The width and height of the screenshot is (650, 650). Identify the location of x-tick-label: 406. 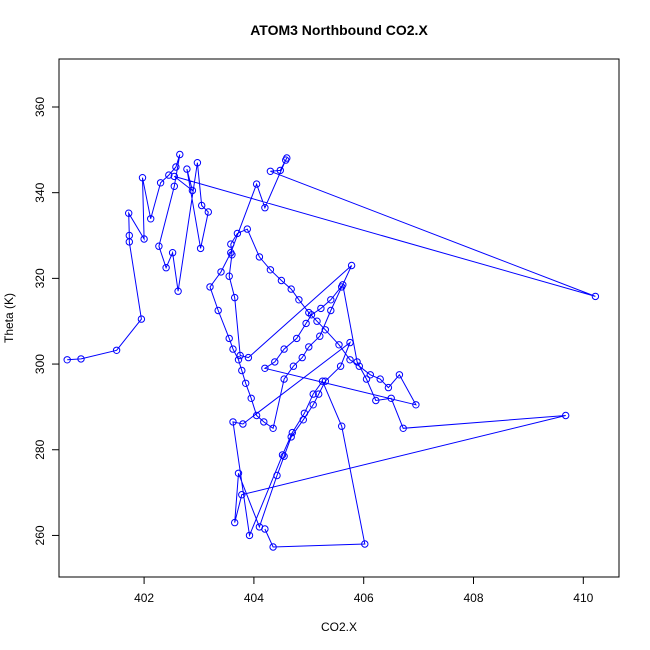
(364, 598).